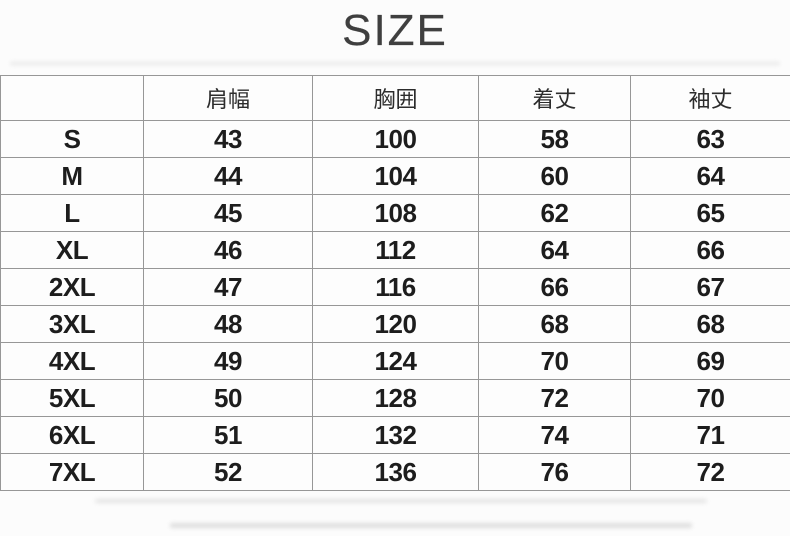  Describe the element at coordinates (228, 213) in the screenshot. I see `measurement-cell: 45` at that location.